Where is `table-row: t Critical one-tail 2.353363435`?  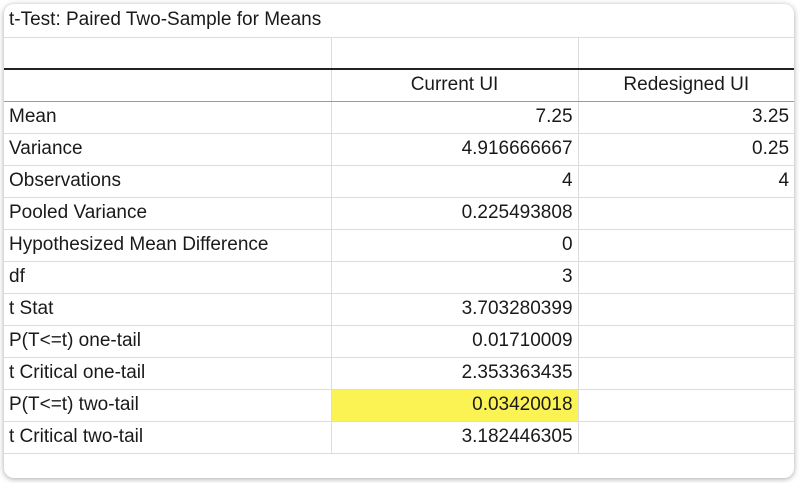
table-row: t Critical one-tail 2.353363435 is located at coordinates (399, 373).